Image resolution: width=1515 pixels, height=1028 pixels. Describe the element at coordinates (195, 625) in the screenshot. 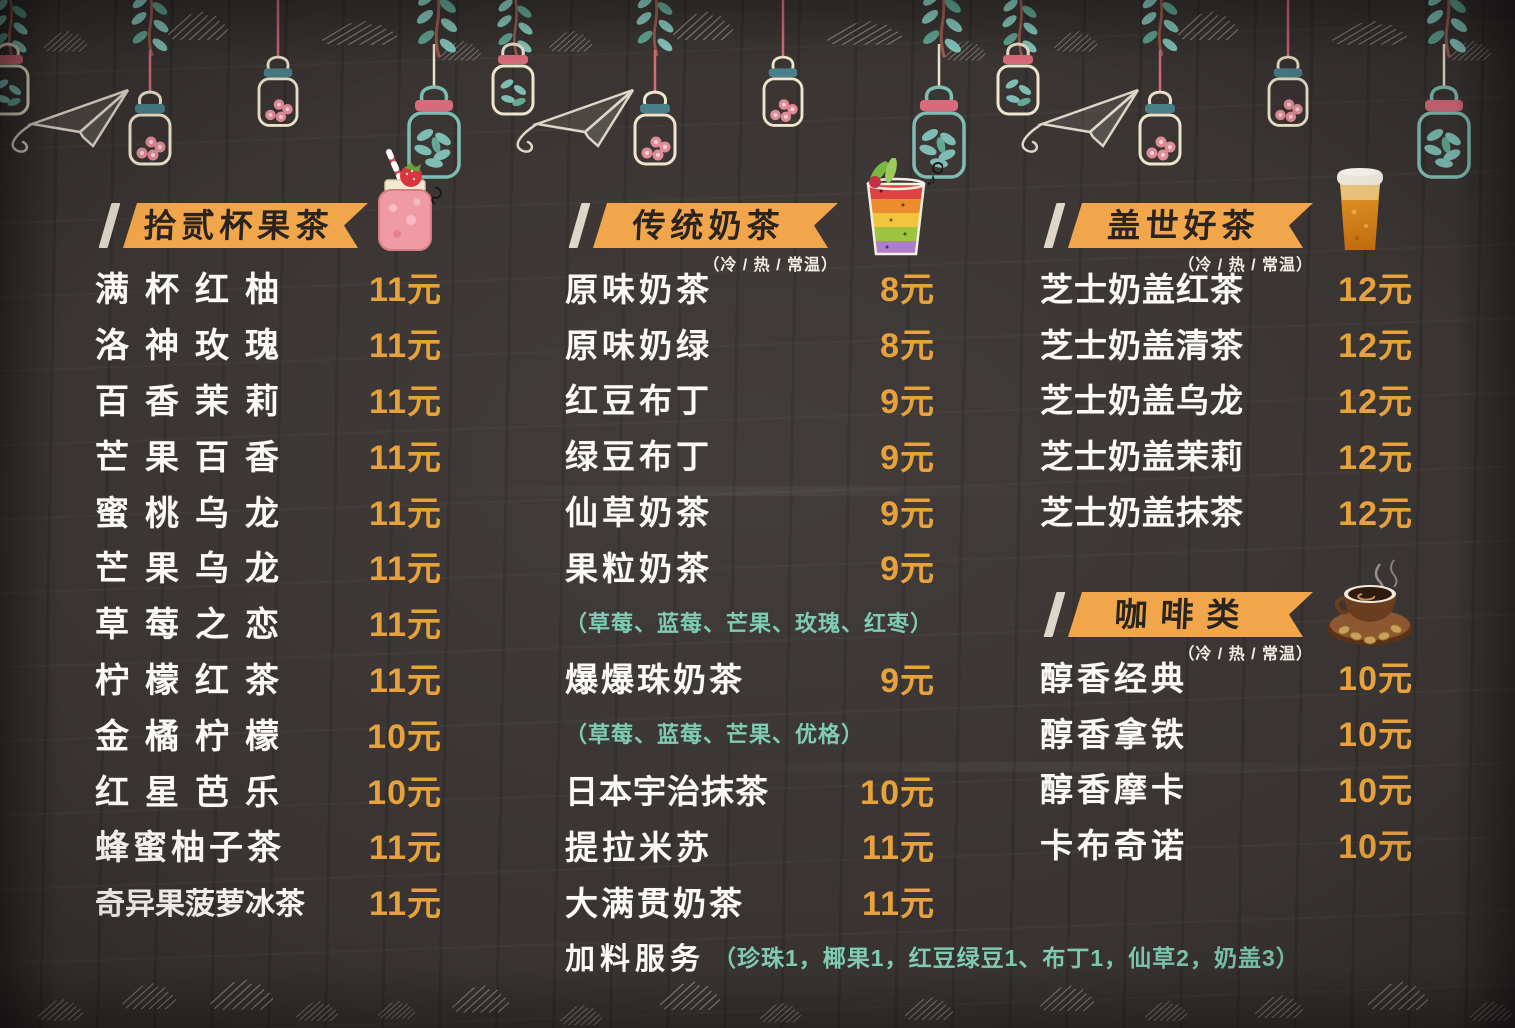

I see `item-name: 草莓之恋` at that location.